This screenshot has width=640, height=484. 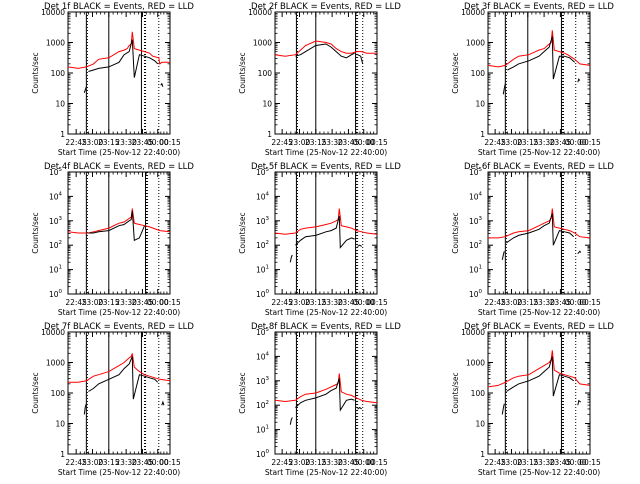 What do you see at coordinates (539, 7) in the screenshot?
I see `panel-title: Det 3f BLACK = Events, RED = LLD` at bounding box center [539, 7].